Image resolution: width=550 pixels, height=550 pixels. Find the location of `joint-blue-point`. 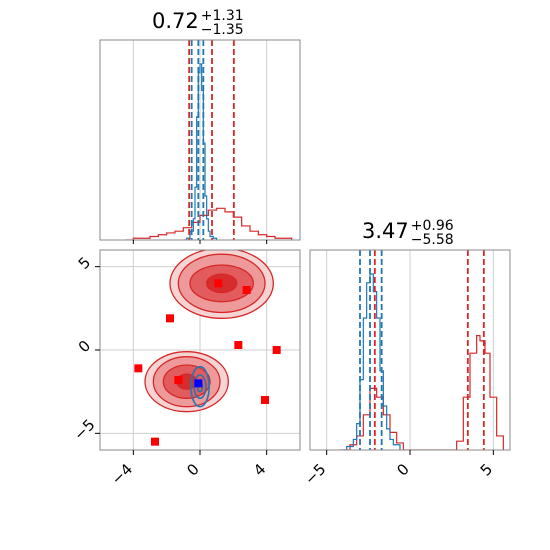

joint-blue-point is located at coordinates (198, 383).